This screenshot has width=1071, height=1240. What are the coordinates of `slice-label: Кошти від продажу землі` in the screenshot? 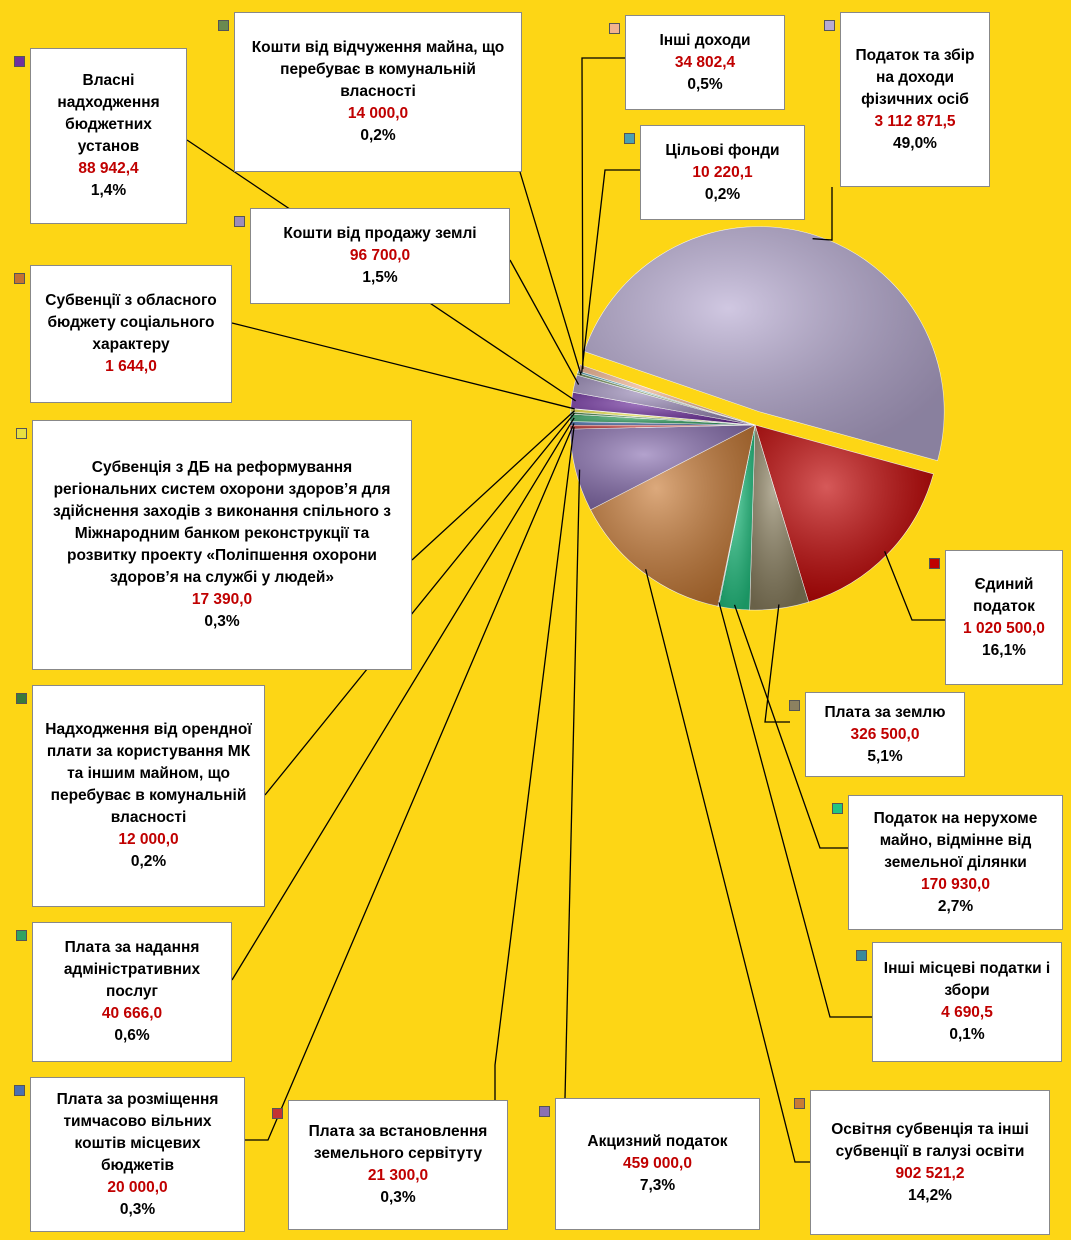 It's located at (380, 233).